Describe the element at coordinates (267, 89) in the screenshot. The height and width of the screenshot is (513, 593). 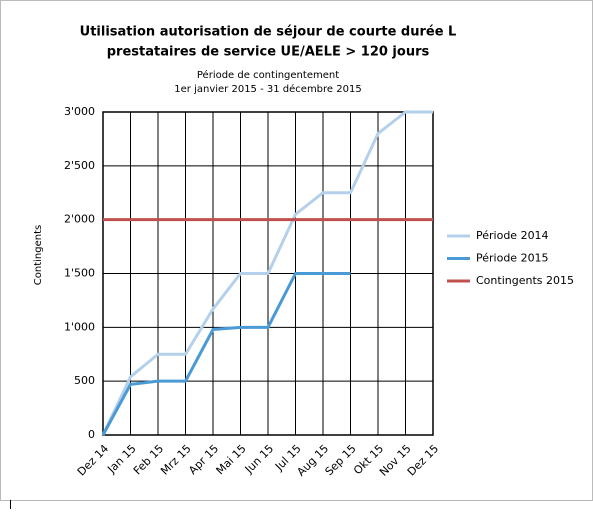
I see `chart-subtitle: 1er janvier 2015 - 31 décembre 2015` at that location.